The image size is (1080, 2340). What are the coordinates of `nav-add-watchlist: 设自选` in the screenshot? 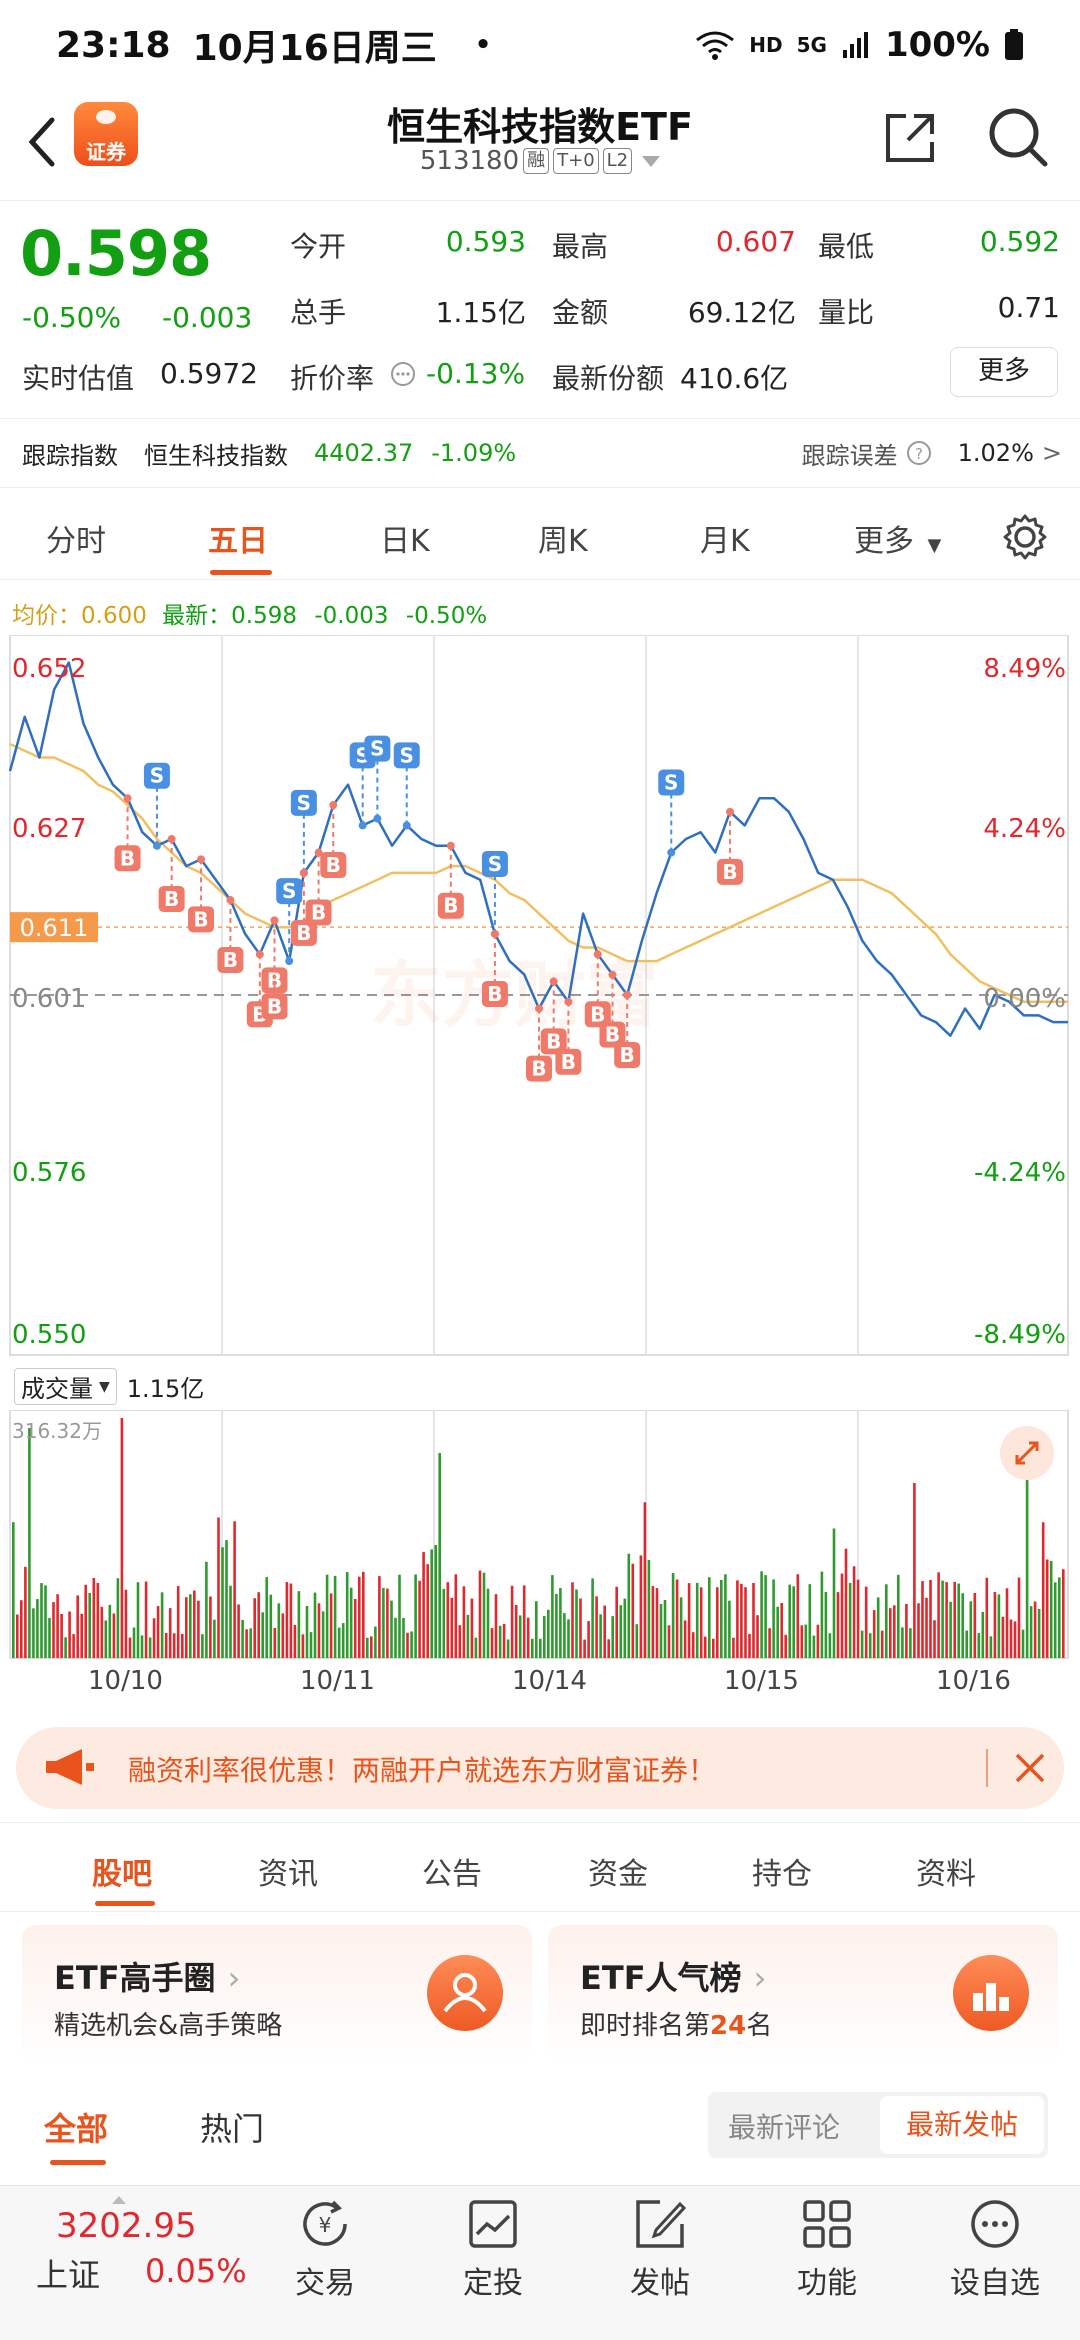 It's located at (995, 2249).